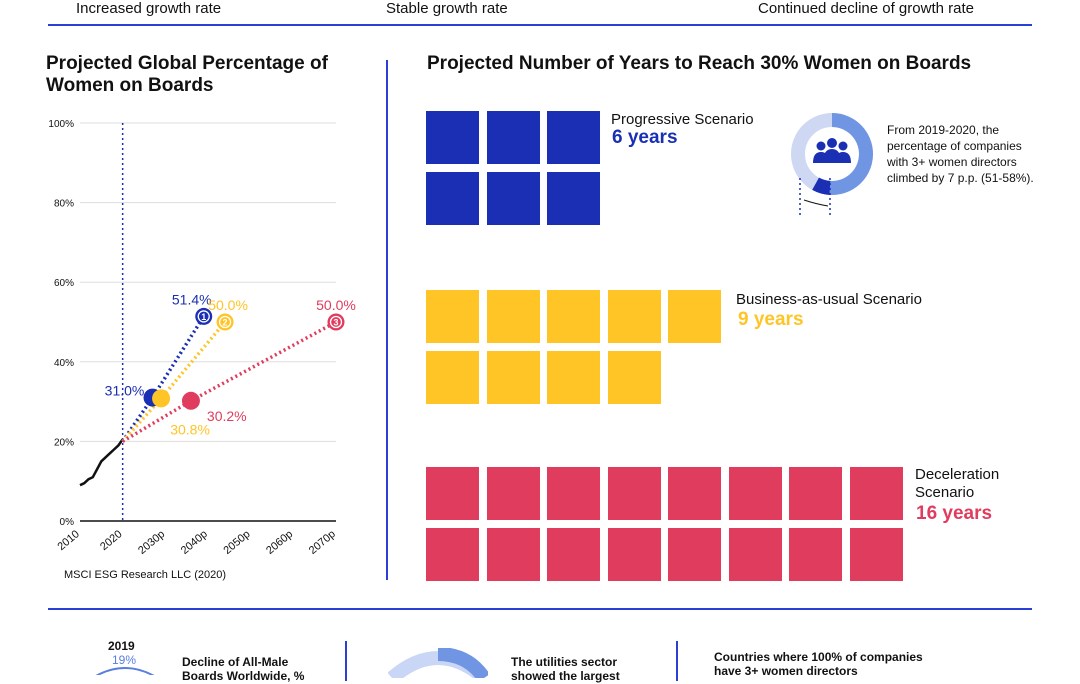  Describe the element at coordinates (540, 25) in the screenshot. I see `header-divider` at that location.